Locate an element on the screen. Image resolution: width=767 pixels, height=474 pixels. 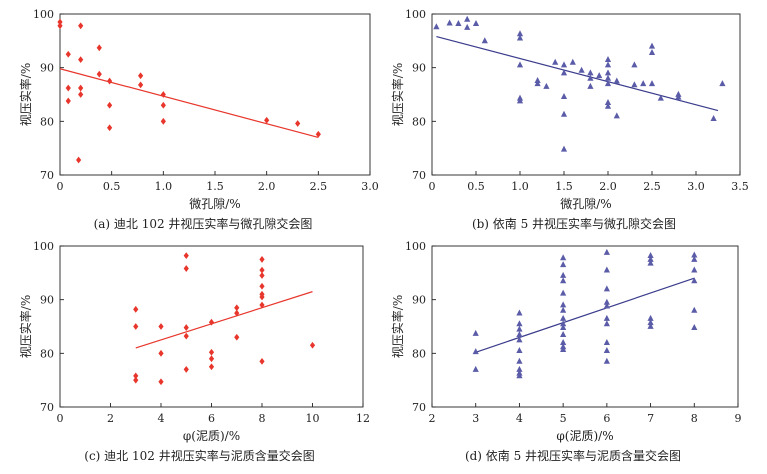
x-tick-label: 7 is located at coordinates (650, 418).